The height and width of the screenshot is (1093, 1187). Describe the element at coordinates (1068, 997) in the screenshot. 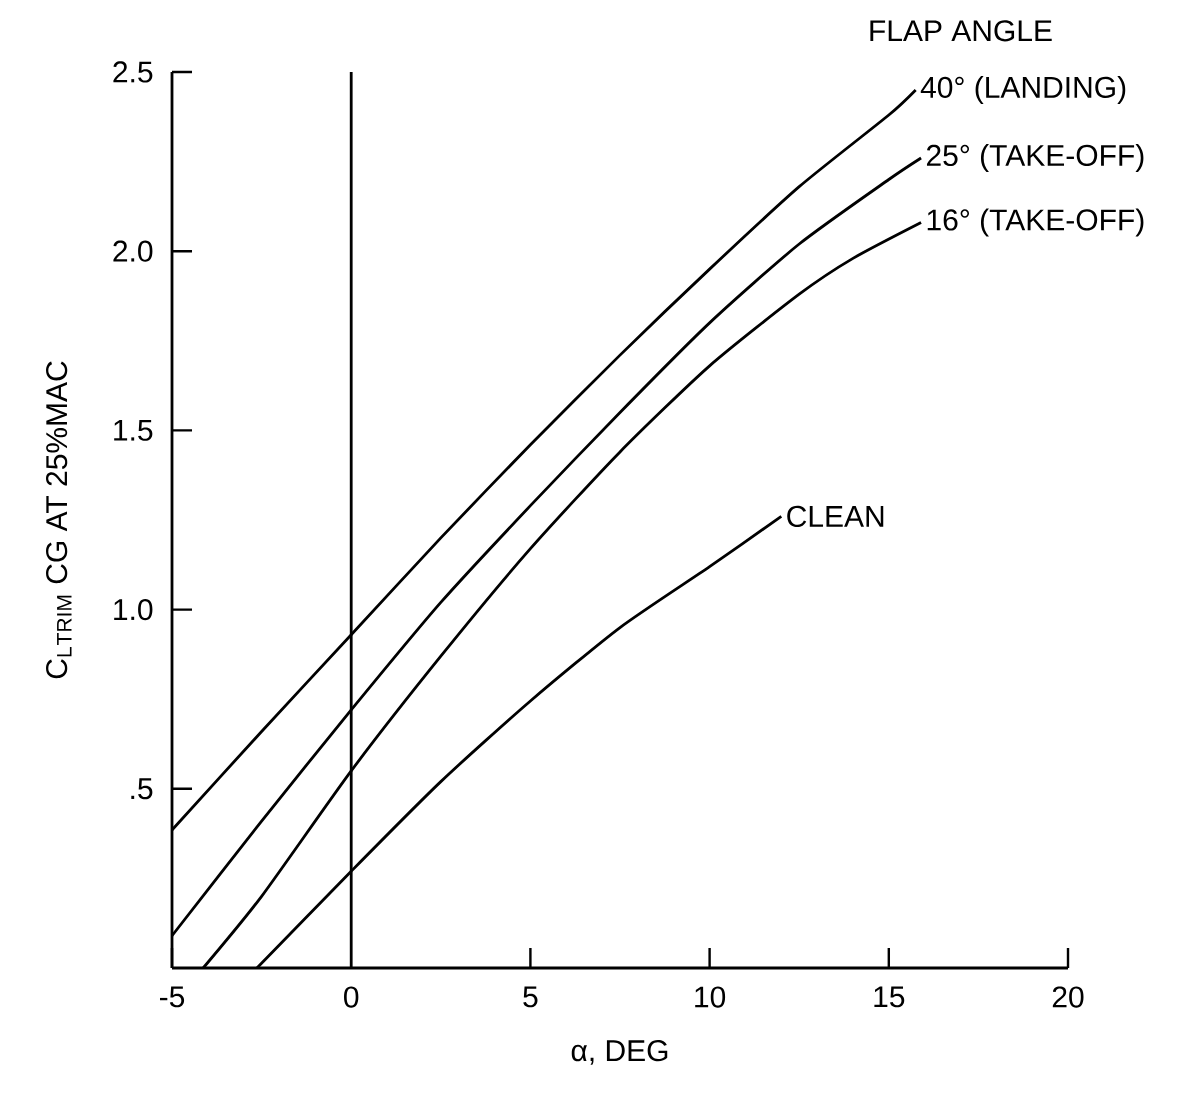

I see `x-tick-label: 20` at that location.